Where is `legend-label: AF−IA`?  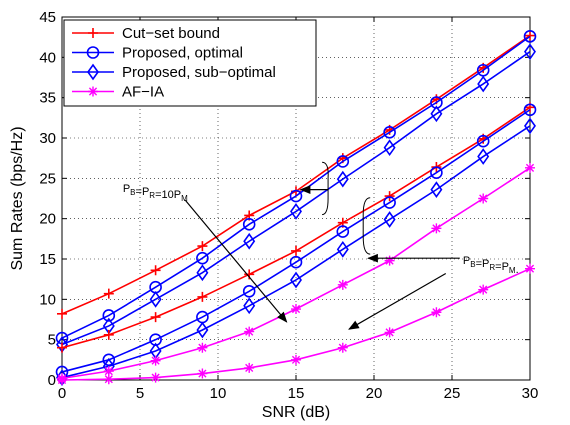 legend-label: AF−IA is located at coordinates (143, 92).